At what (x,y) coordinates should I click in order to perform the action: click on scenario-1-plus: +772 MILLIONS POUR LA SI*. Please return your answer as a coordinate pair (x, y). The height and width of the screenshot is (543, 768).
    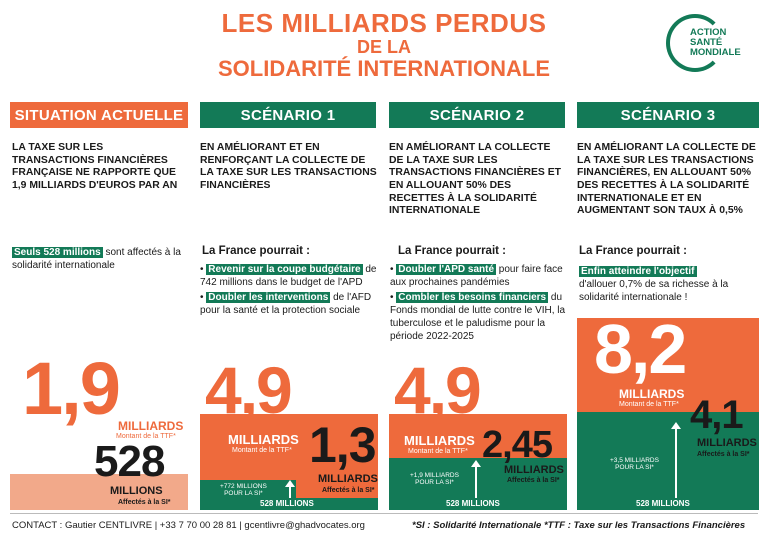
    Looking at the image, I should click on (243, 490).